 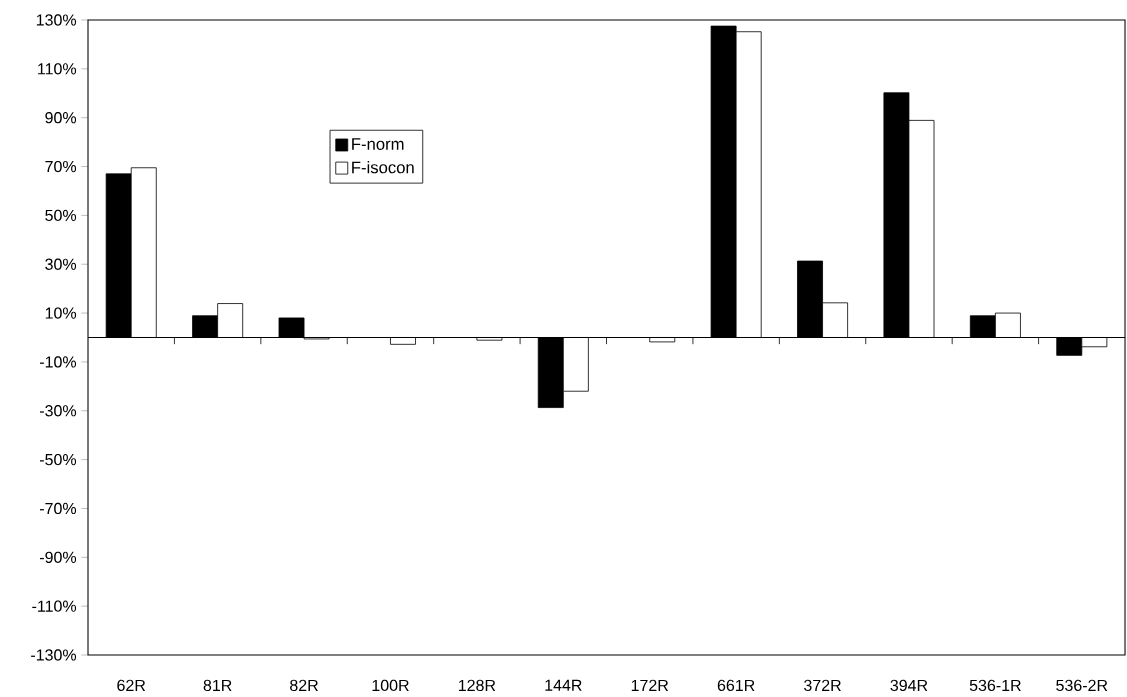 I want to click on y-tick-label: 90%, so click(x=61, y=118).